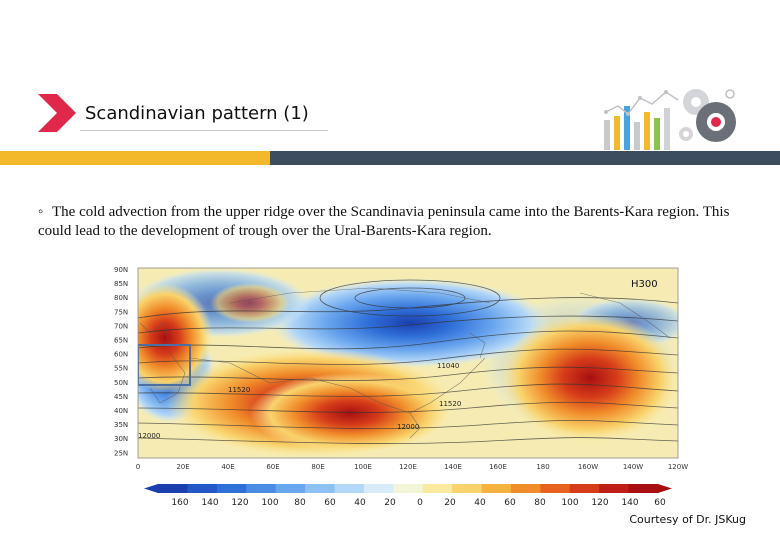 Image resolution: width=780 pixels, height=540 pixels. What do you see at coordinates (121, 425) in the screenshot?
I see `latitude-label: 35N` at bounding box center [121, 425].